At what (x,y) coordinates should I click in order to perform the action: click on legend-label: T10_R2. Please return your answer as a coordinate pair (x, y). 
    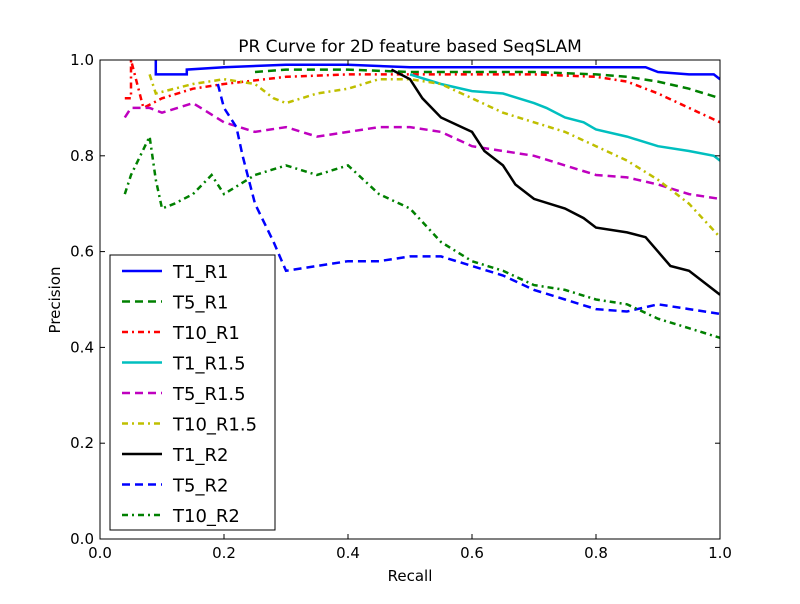
    Looking at the image, I should click on (206, 516).